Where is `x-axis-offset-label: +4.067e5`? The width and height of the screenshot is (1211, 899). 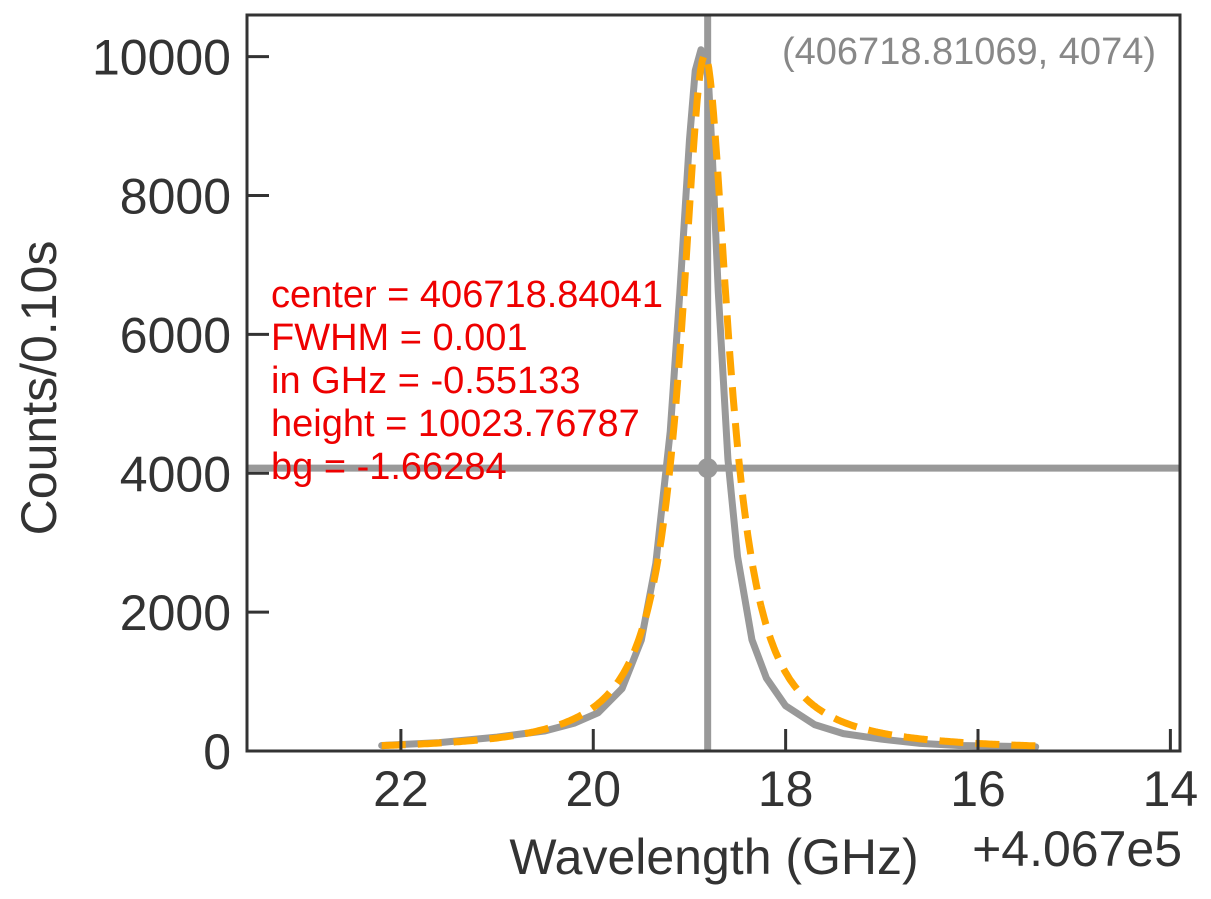 x-axis-offset-label: +4.067e5 is located at coordinates (1077, 849).